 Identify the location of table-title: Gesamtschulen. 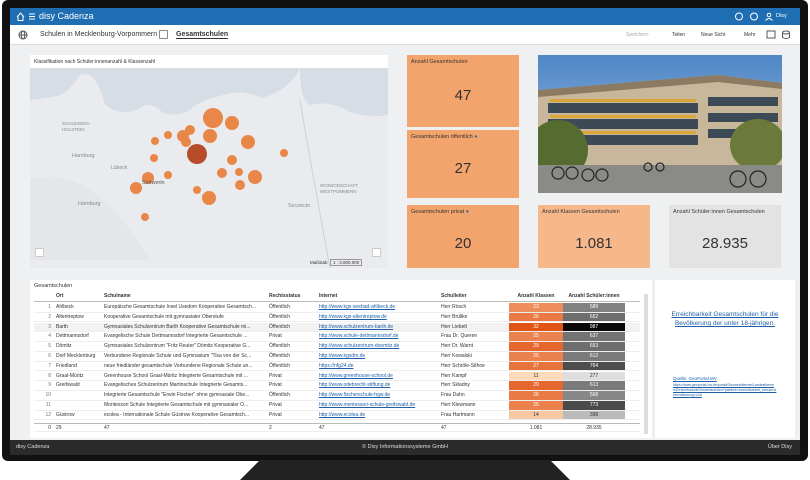
(53, 286).